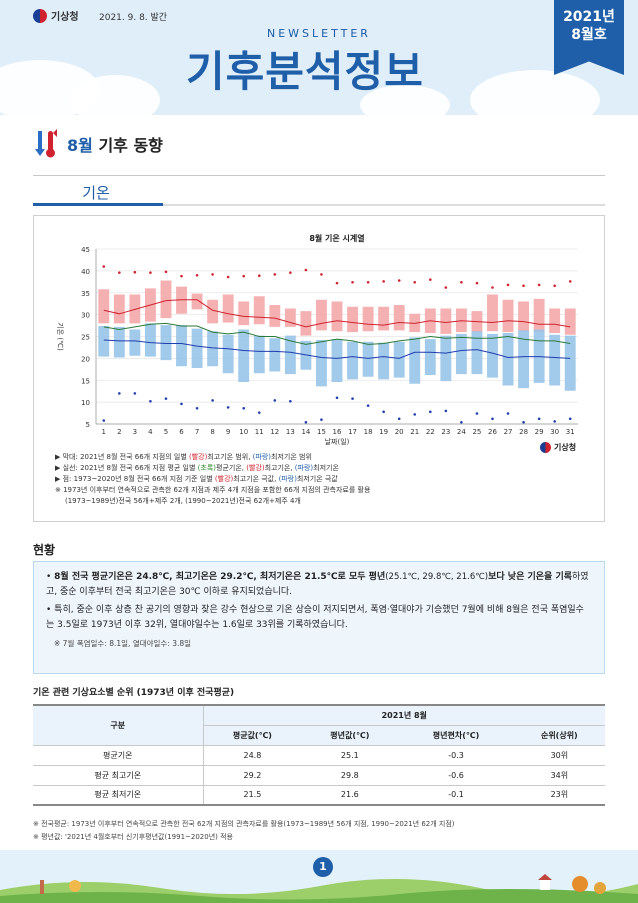 The width and height of the screenshot is (638, 903). I want to click on table-cell: 30위, so click(559, 755).